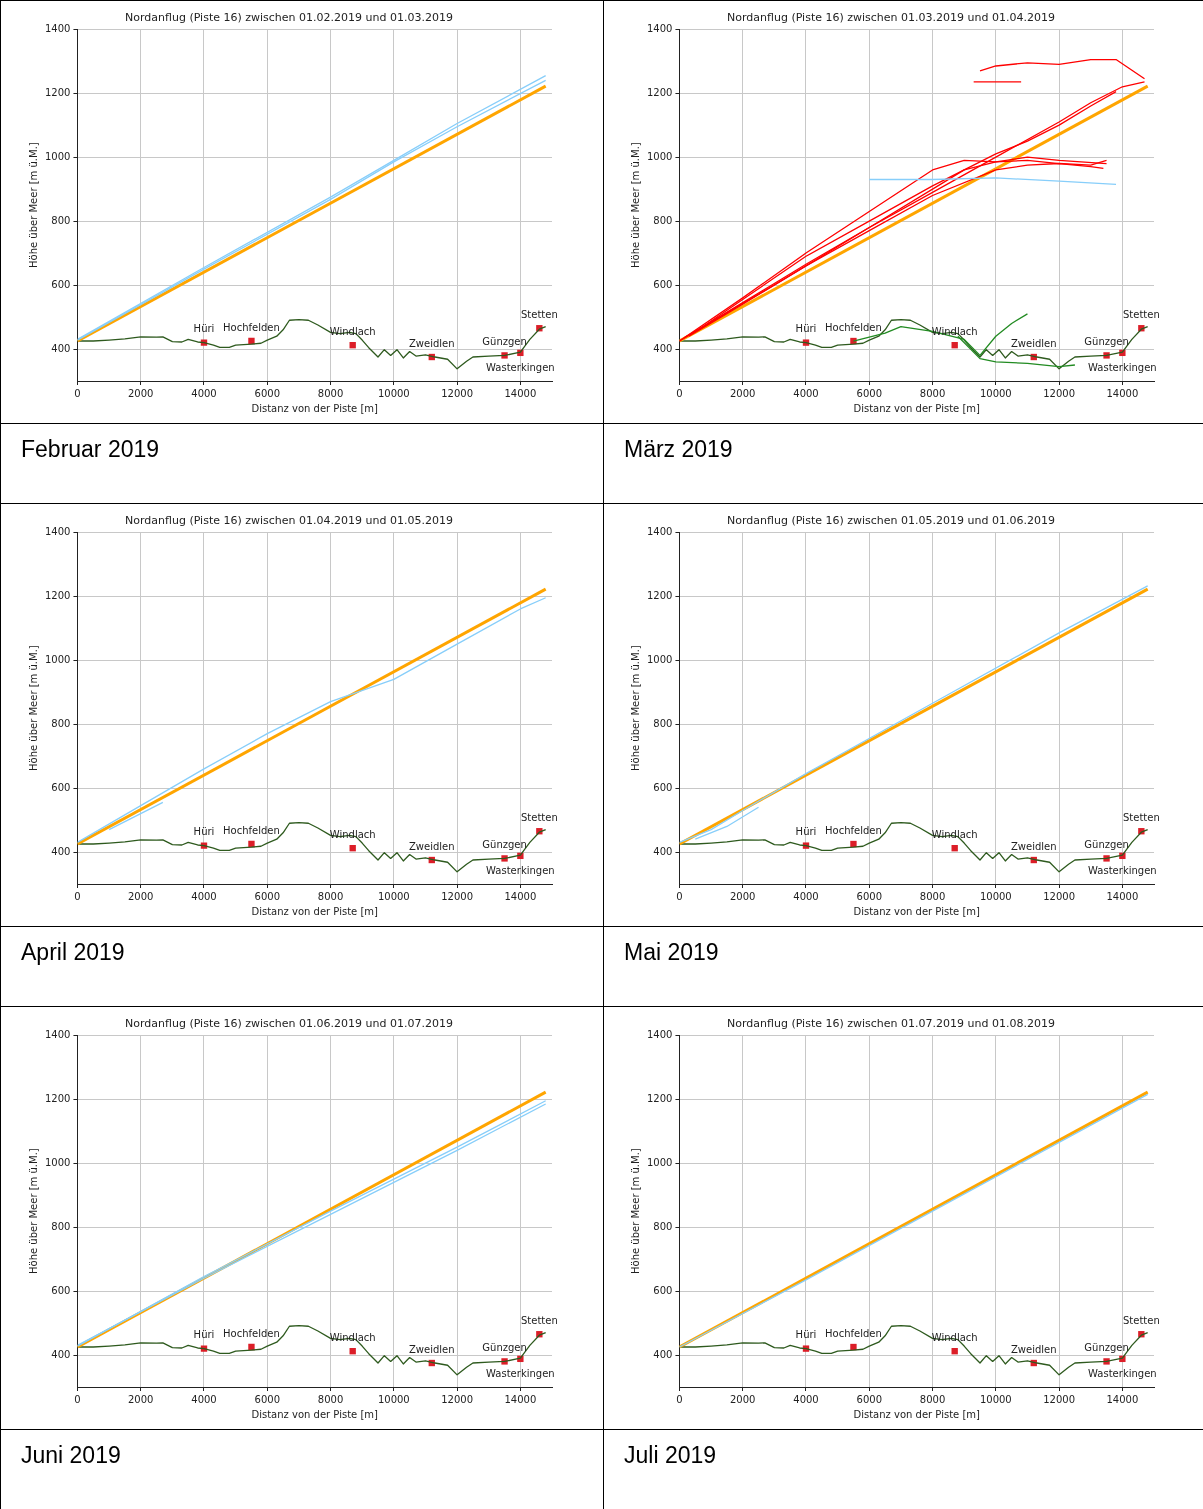  I want to click on chart-title: Nordanflug (Piste 16) zwischen 01.03.2019 und 01.04.2019, so click(890, 17).